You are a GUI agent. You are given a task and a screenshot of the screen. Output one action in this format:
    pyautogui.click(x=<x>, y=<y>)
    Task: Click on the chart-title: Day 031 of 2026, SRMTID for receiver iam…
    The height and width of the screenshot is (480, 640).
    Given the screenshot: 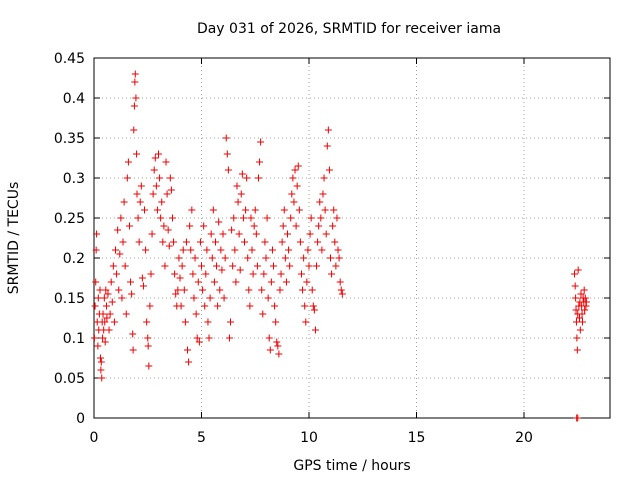 What is the action you would take?
    pyautogui.click(x=349, y=29)
    